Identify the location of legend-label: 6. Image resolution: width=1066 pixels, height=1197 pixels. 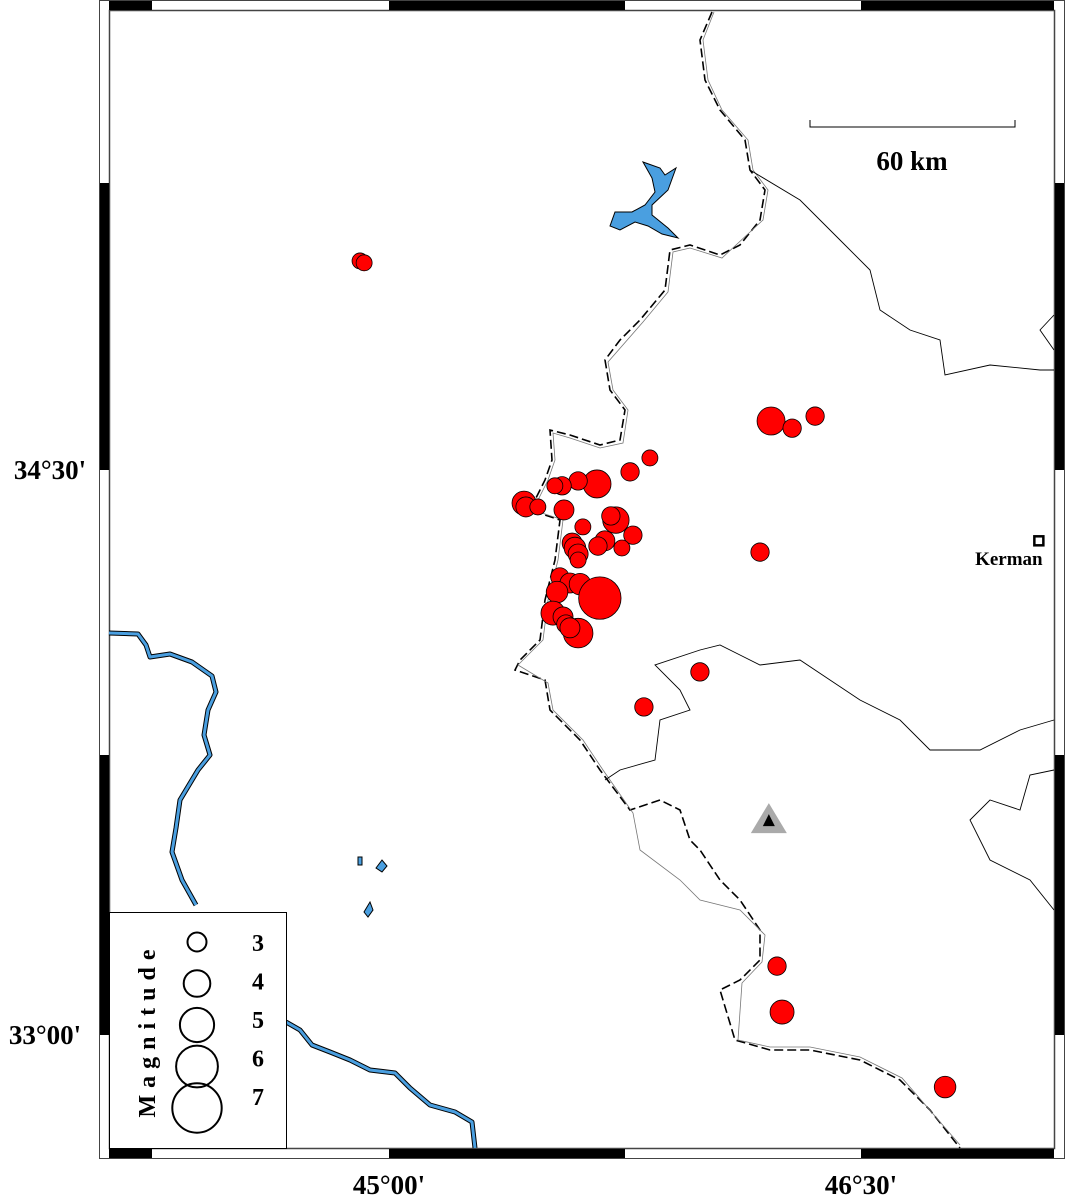
(258, 1060).